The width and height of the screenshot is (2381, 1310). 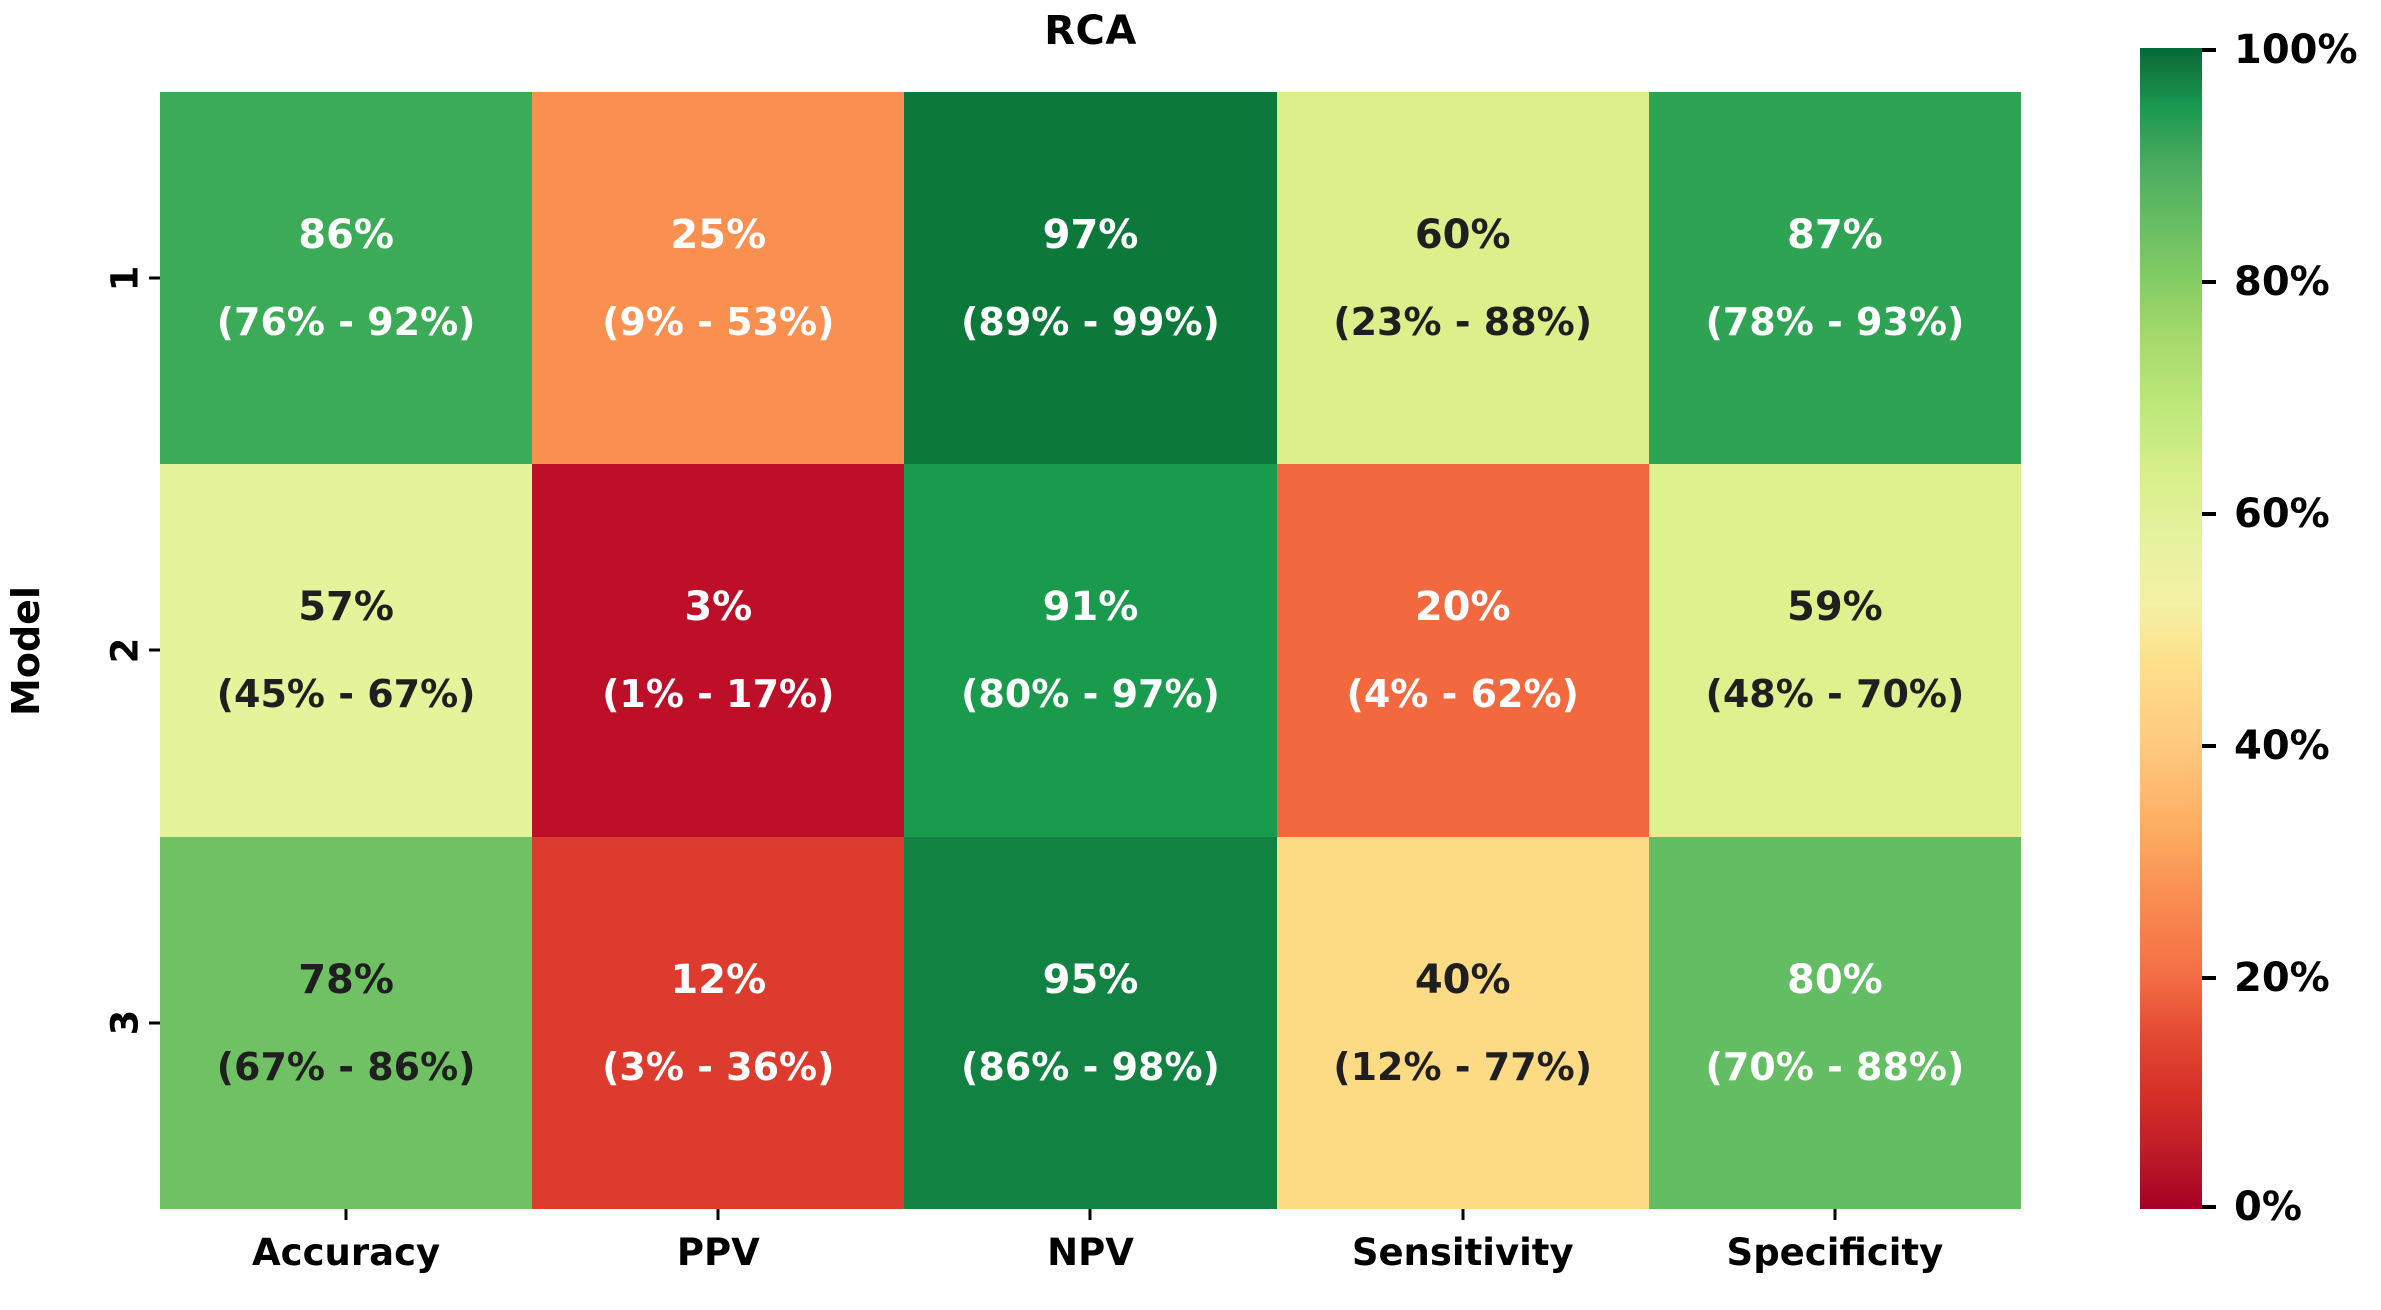 I want to click on cell-value: 20%, so click(x=1462, y=607).